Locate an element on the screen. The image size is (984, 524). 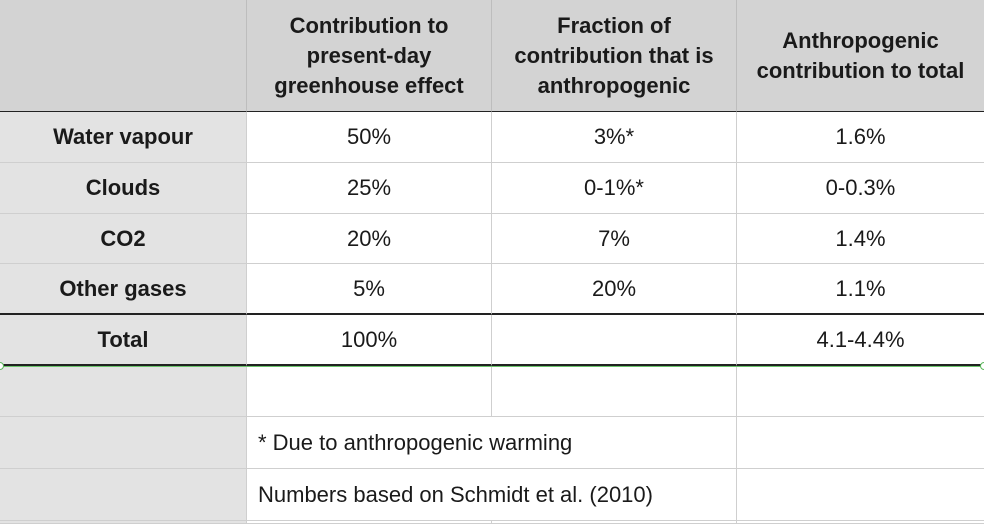
anthro-cell: 1.4% is located at coordinates (860, 239).